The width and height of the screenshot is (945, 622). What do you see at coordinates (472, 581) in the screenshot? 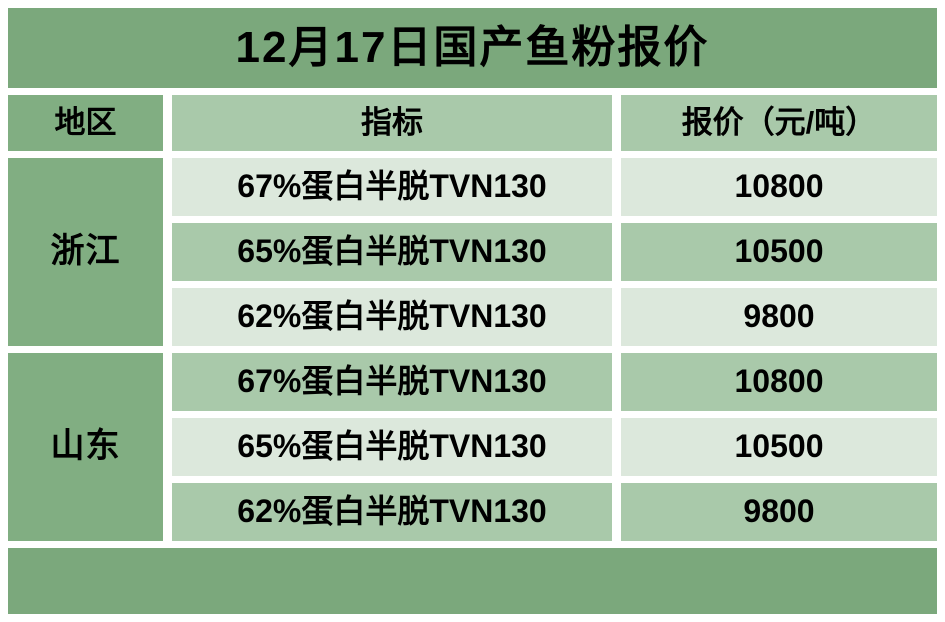
I see `footer-bar` at bounding box center [472, 581].